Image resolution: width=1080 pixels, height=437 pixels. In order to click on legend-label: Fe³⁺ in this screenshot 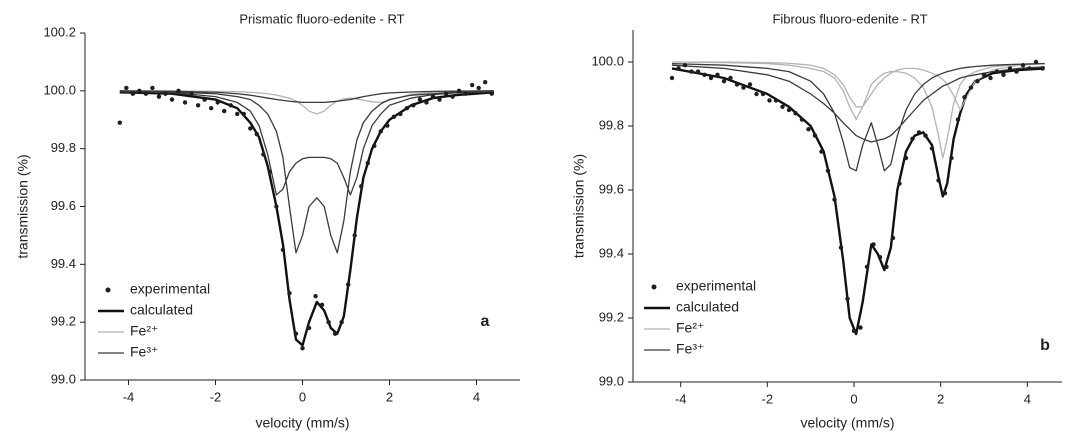, I will do `click(144, 352)`.